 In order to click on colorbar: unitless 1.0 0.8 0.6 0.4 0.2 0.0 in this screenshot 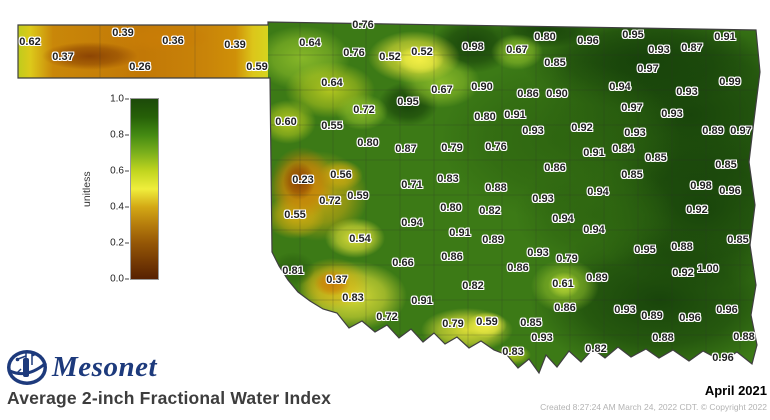, I will do `click(122, 190)`.